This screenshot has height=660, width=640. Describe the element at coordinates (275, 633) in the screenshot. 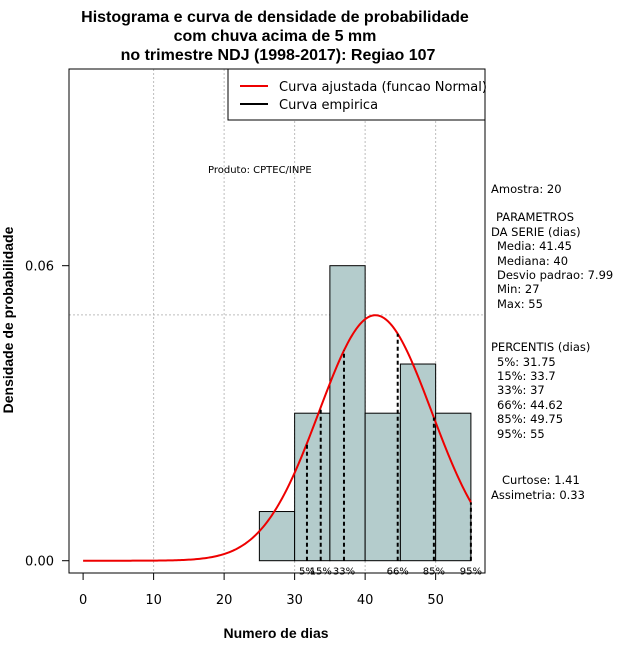

I see `x-axis-title: Numero de dias` at that location.